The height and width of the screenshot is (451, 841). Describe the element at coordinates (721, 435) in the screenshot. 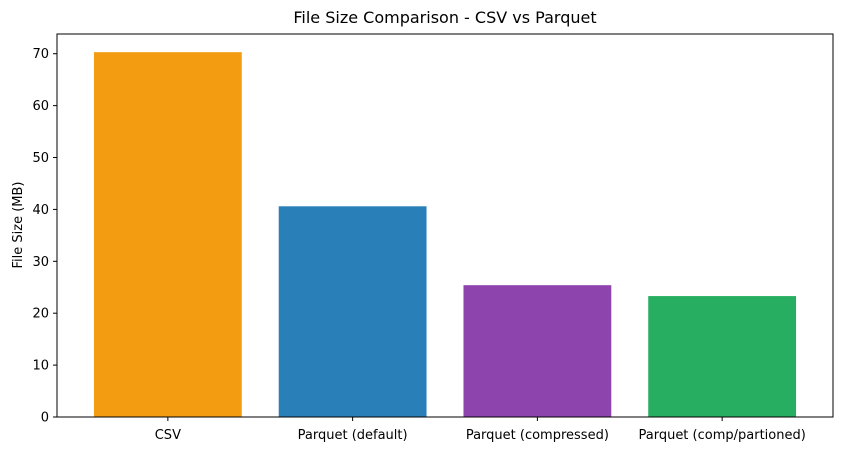

I see `x-tick-label: Parquet (comp/partioned)` at that location.